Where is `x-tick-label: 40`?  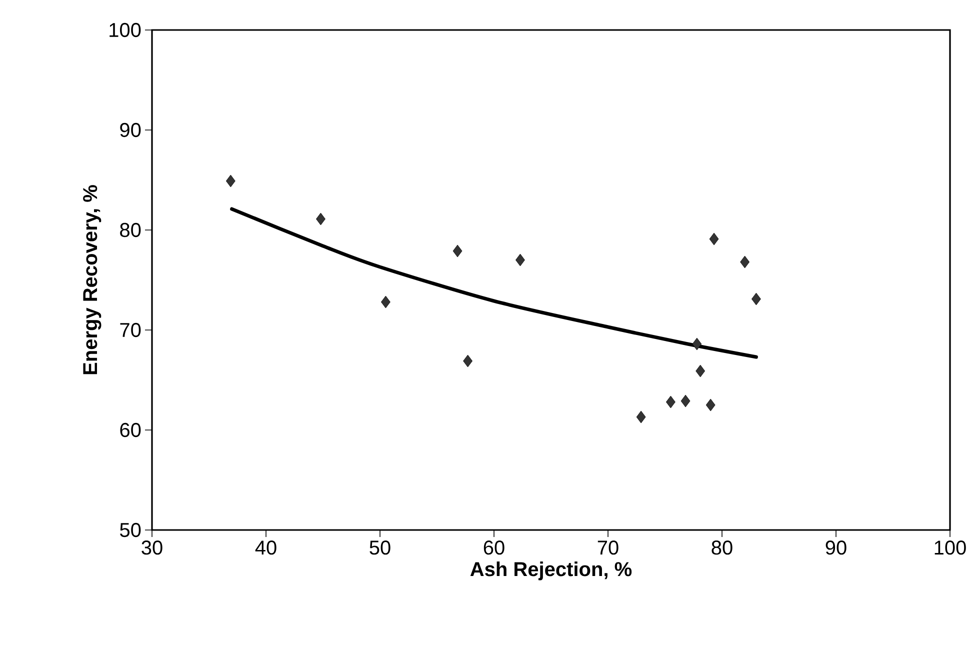
x-tick-label: 40 is located at coordinates (265, 547).